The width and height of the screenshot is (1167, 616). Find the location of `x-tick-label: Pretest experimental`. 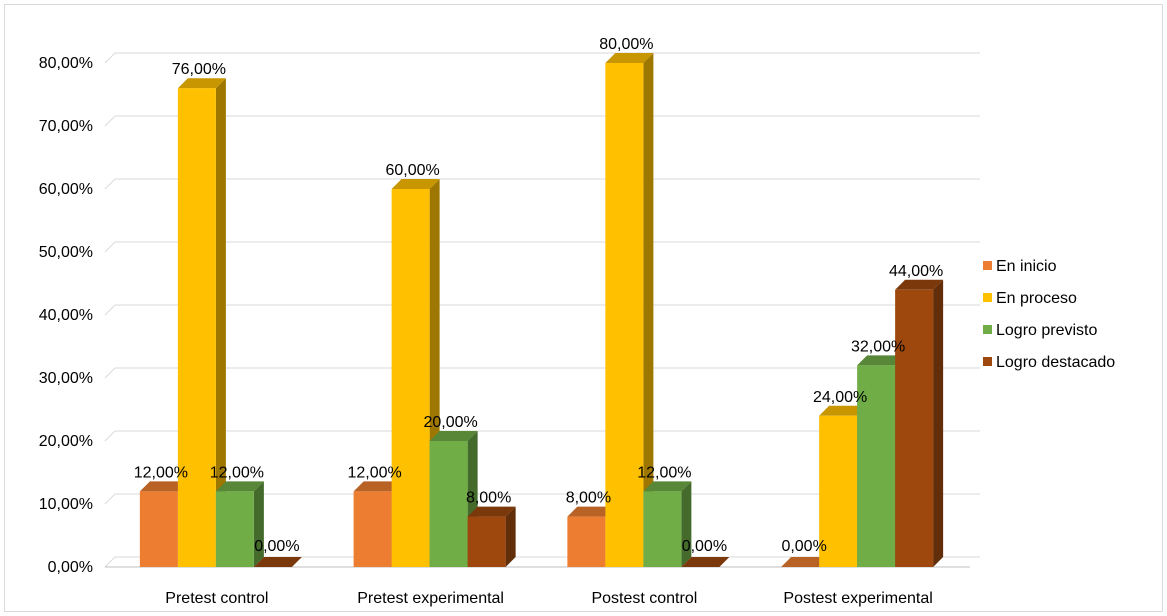

x-tick-label: Pretest experimental is located at coordinates (430, 598).